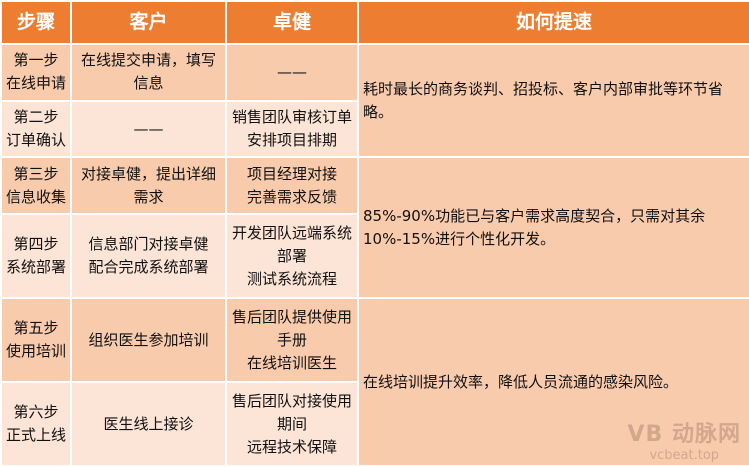 The image size is (749, 467). Describe the element at coordinates (374, 129) in the screenshot. I see `table-row: 第二步订单确认 —— 销售团队审核订单 安排项目排期` at that location.